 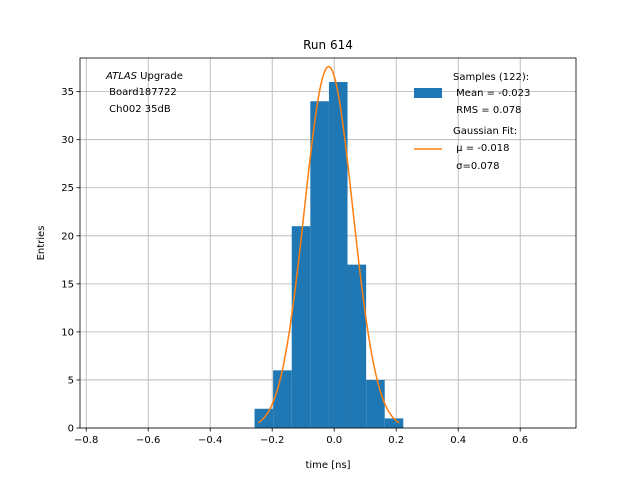 What do you see at coordinates (485, 131) in the screenshot?
I see `legend-fit-line-1: Gaussian Fit:` at bounding box center [485, 131].